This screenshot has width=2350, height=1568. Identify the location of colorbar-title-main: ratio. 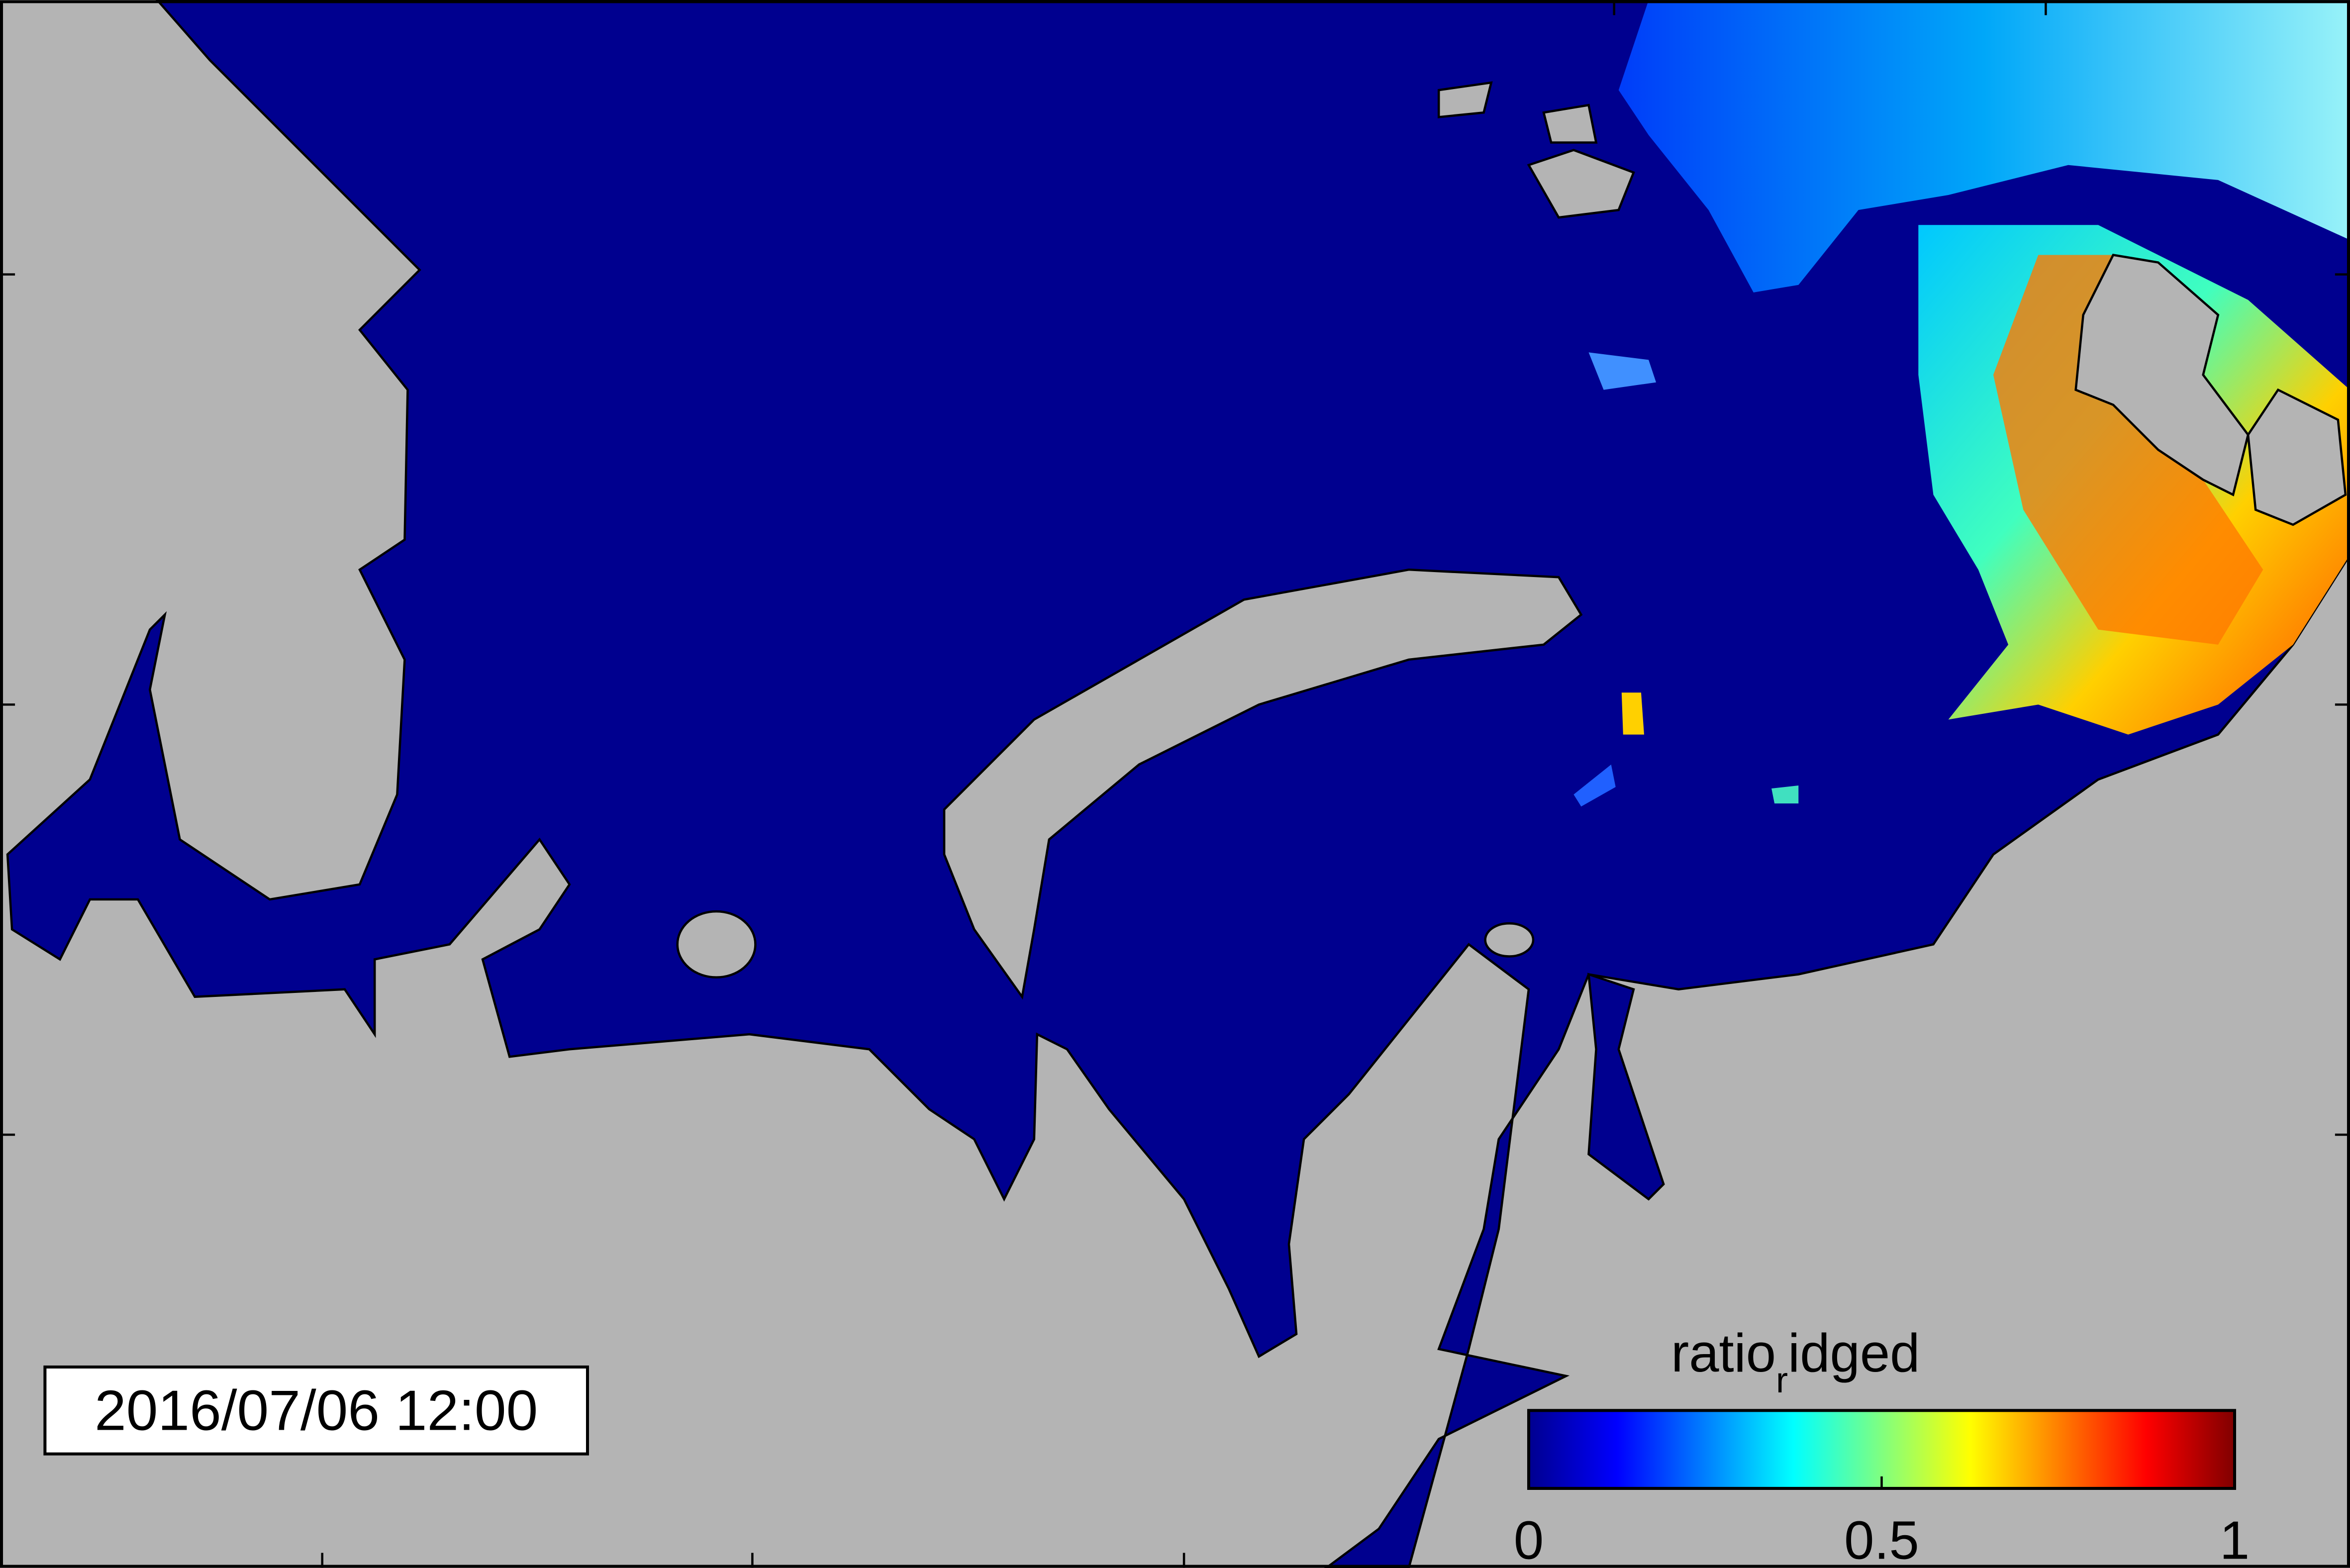
(1723, 1353).